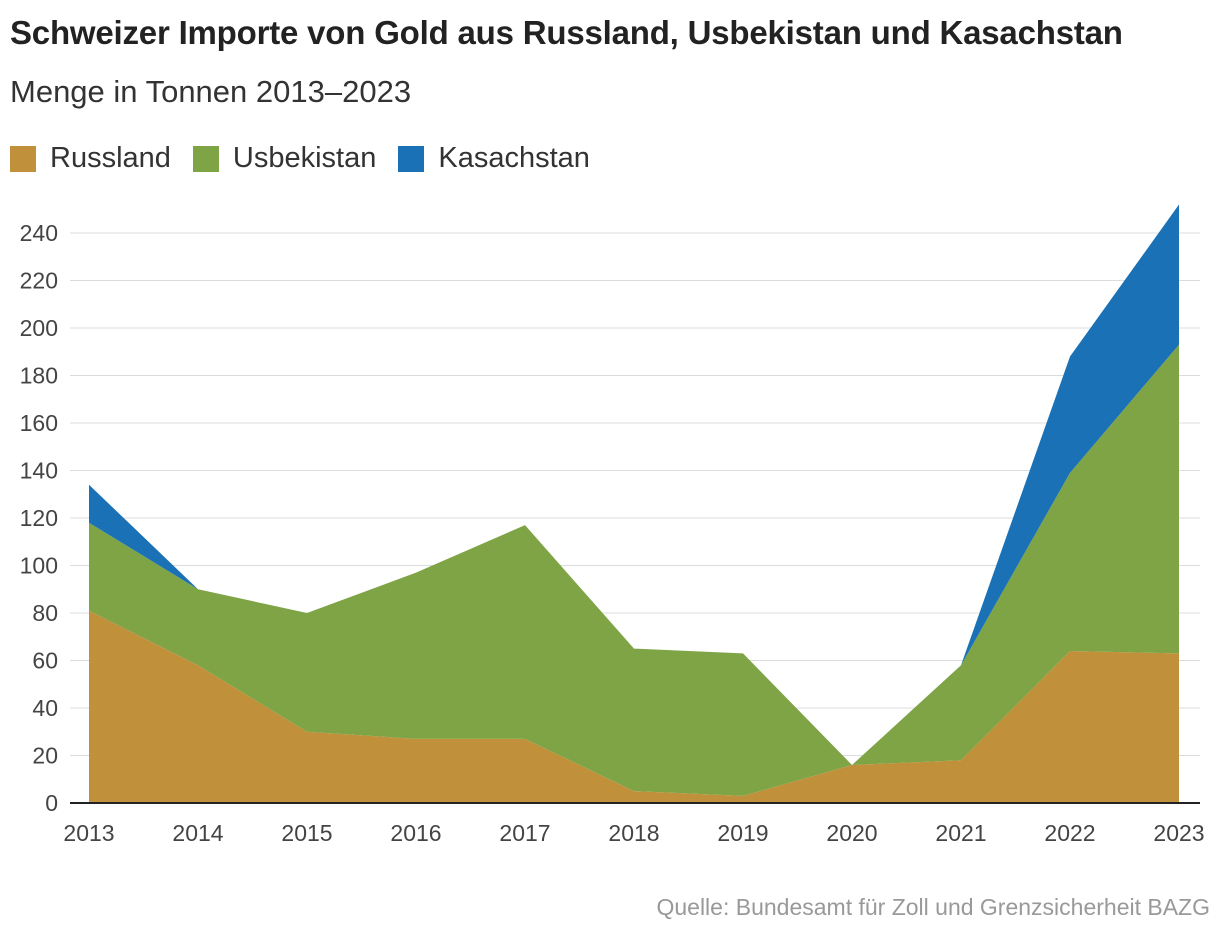 The image size is (1220, 940). Describe the element at coordinates (51, 803) in the screenshot. I see `y-tick-label: 0` at that location.